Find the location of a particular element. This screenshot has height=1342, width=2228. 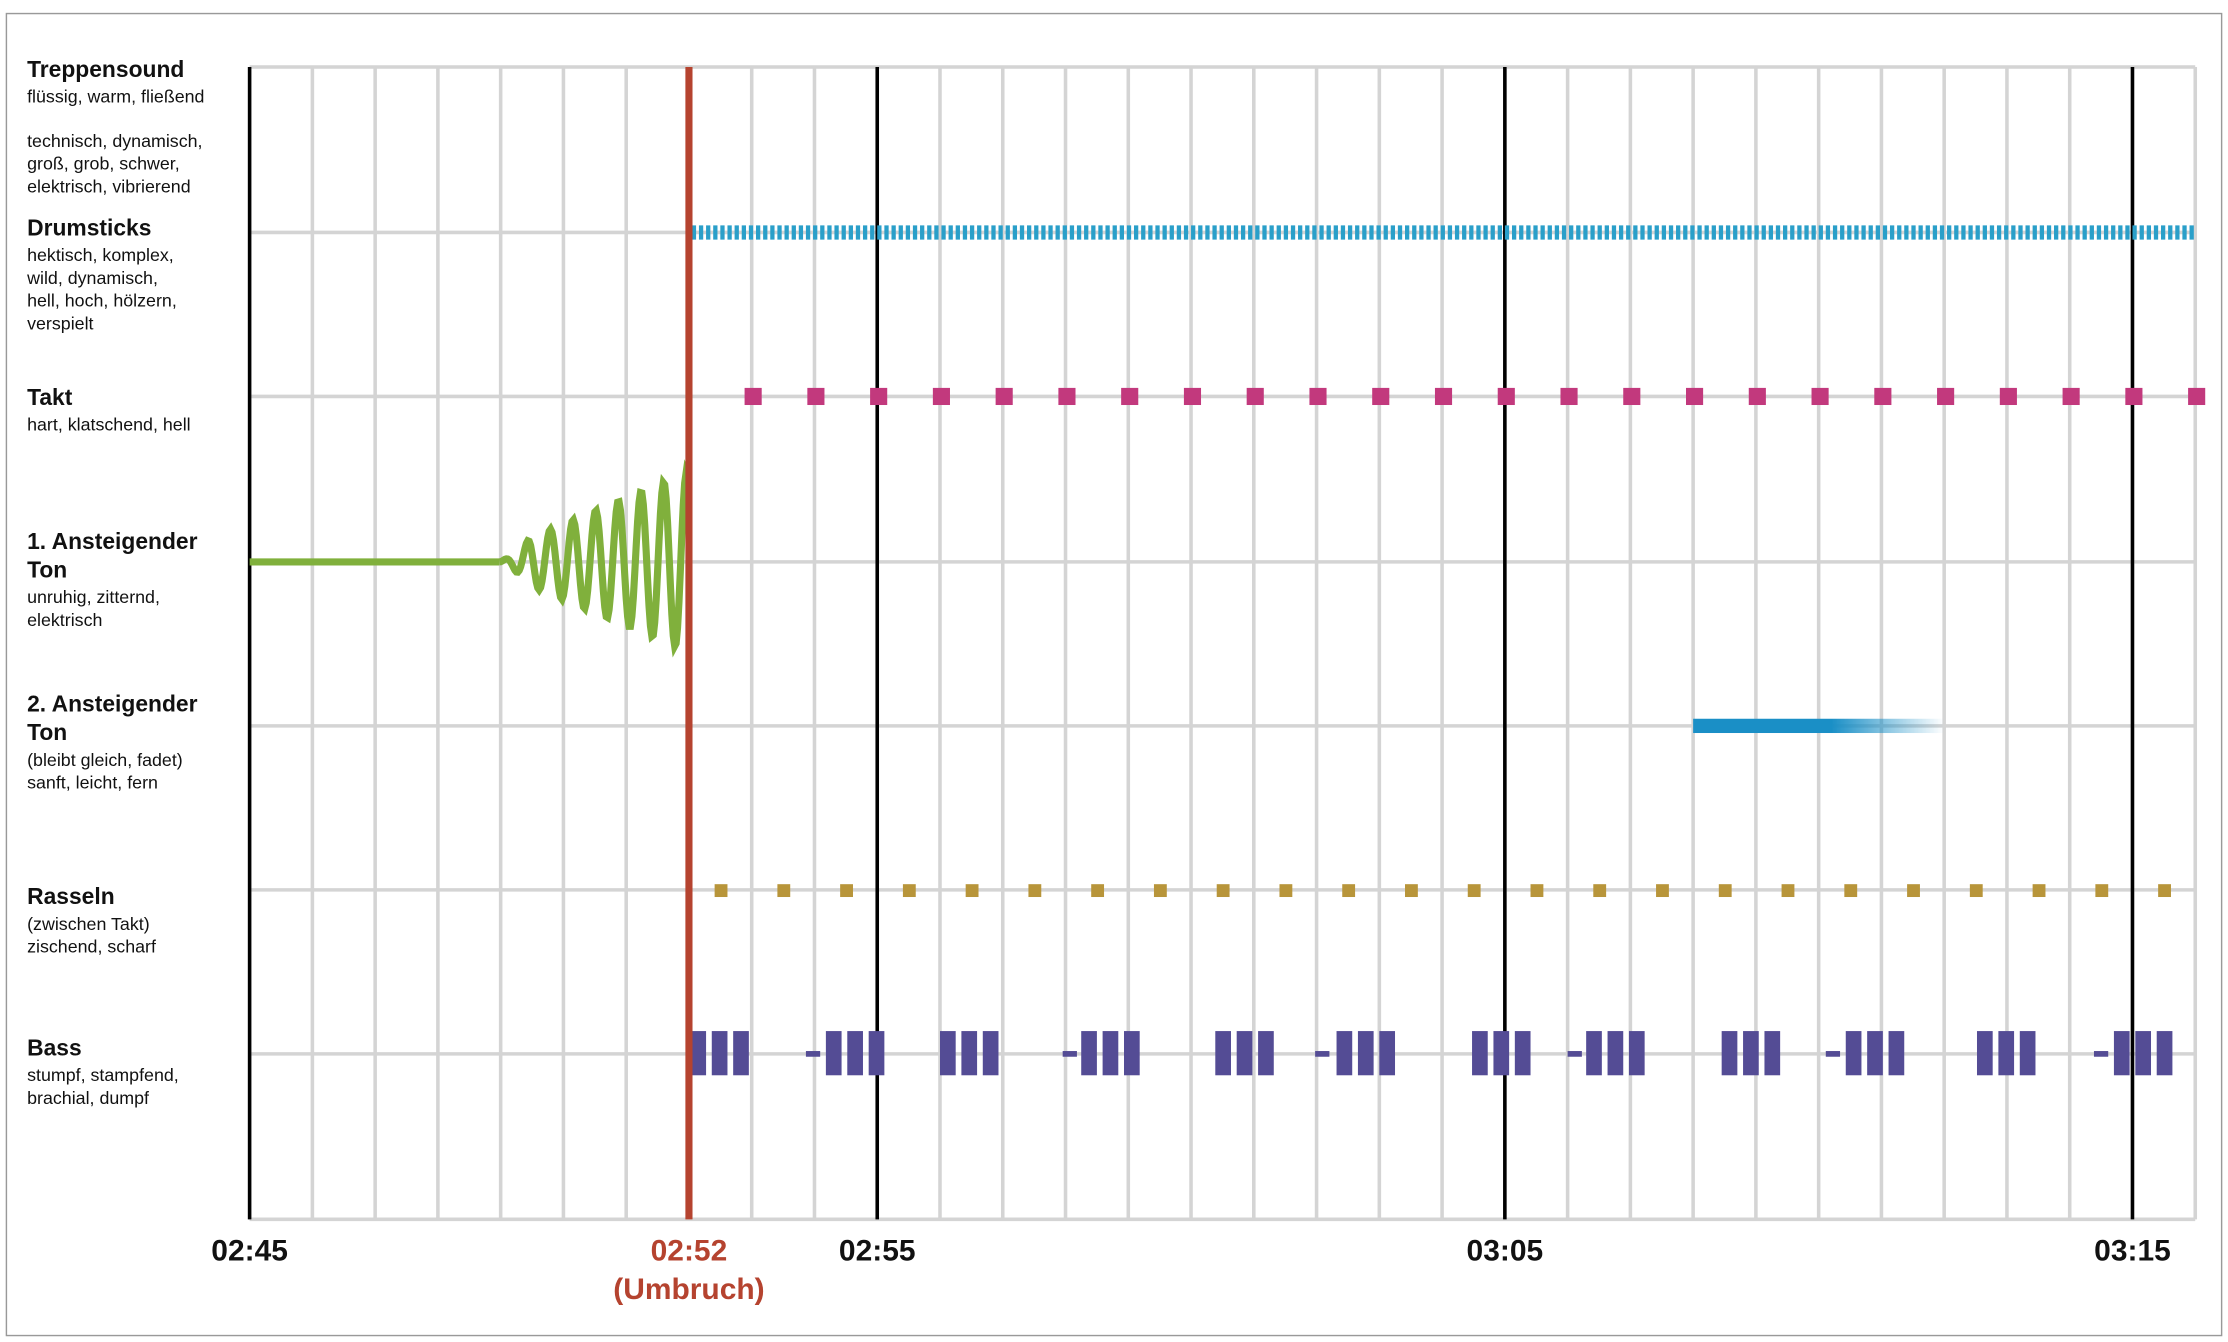

track-desc: verspielt is located at coordinates (60, 323).